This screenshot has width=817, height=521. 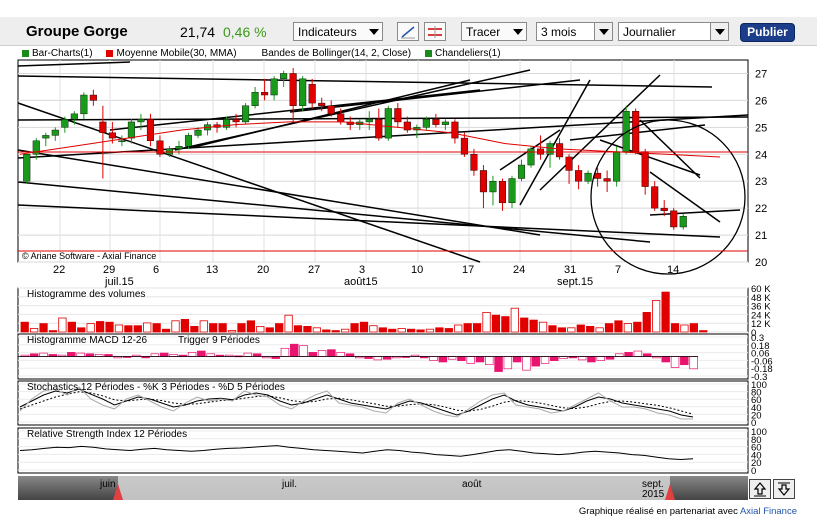 What do you see at coordinates (462, 53) in the screenshot?
I see `legend-item-candlesticks: Chandeliers(1)` at bounding box center [462, 53].